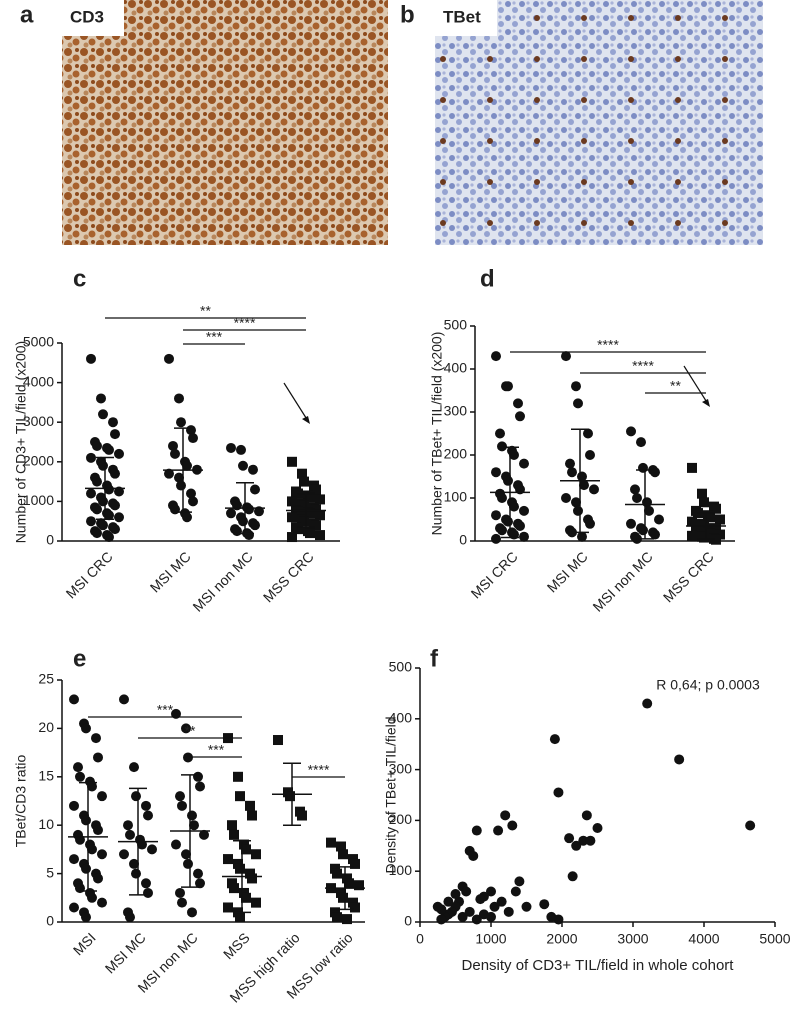  Describe the element at coordinates (38, 381) in the screenshot. I see `y-tick-label: 4000` at that location.